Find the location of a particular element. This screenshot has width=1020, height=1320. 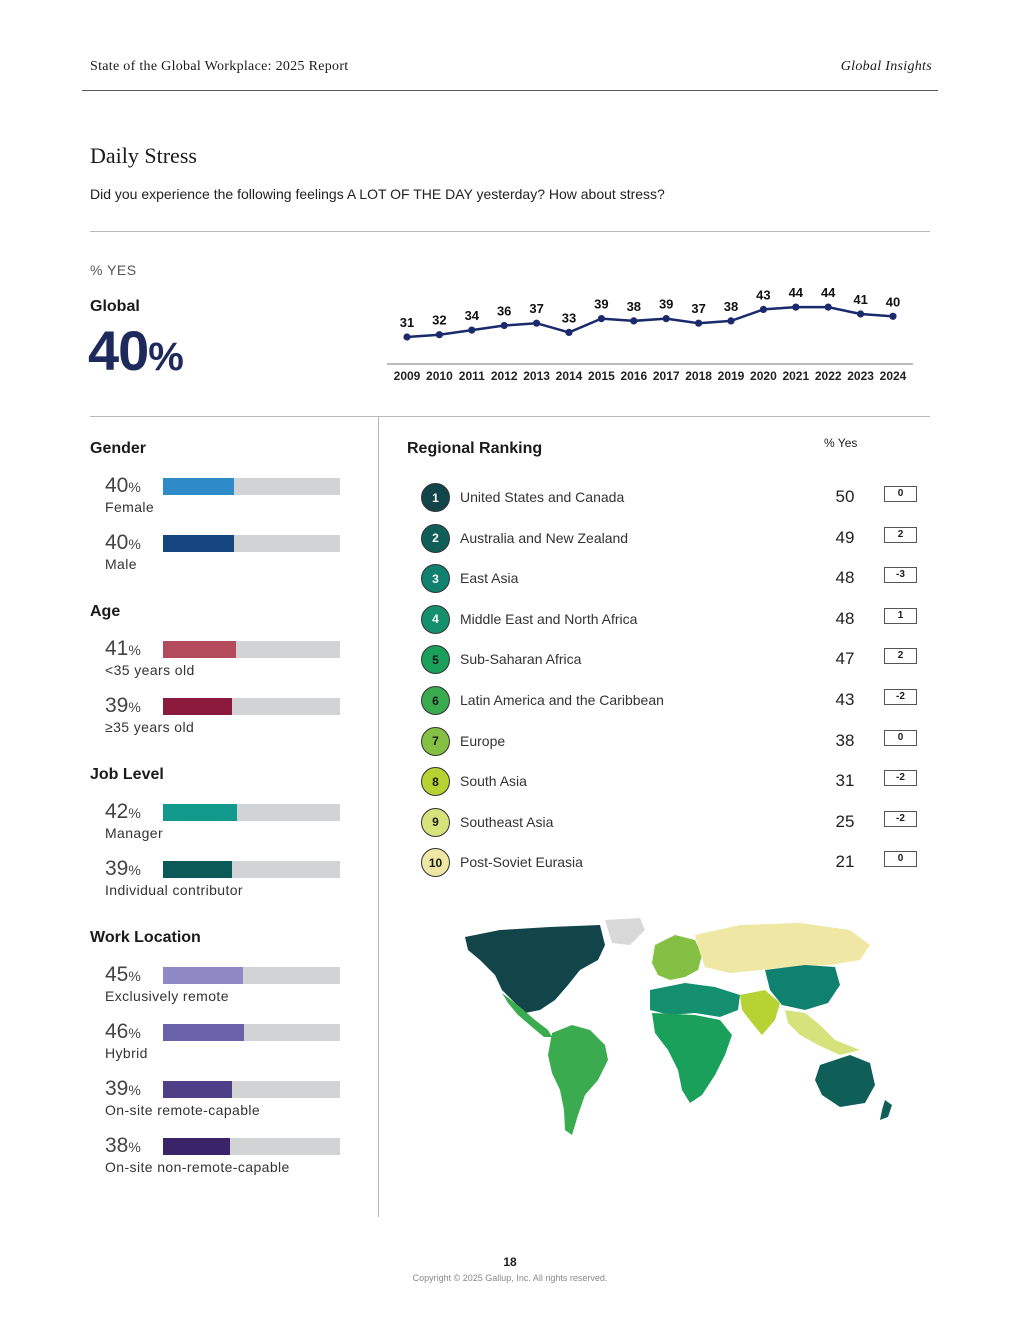

region-name: Australia and New Zealand is located at coordinates (544, 537).